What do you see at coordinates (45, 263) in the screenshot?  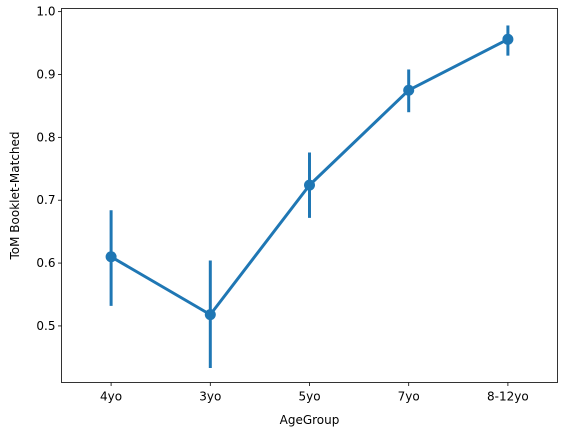 I see `y-tick-label: 0.6` at bounding box center [45, 263].